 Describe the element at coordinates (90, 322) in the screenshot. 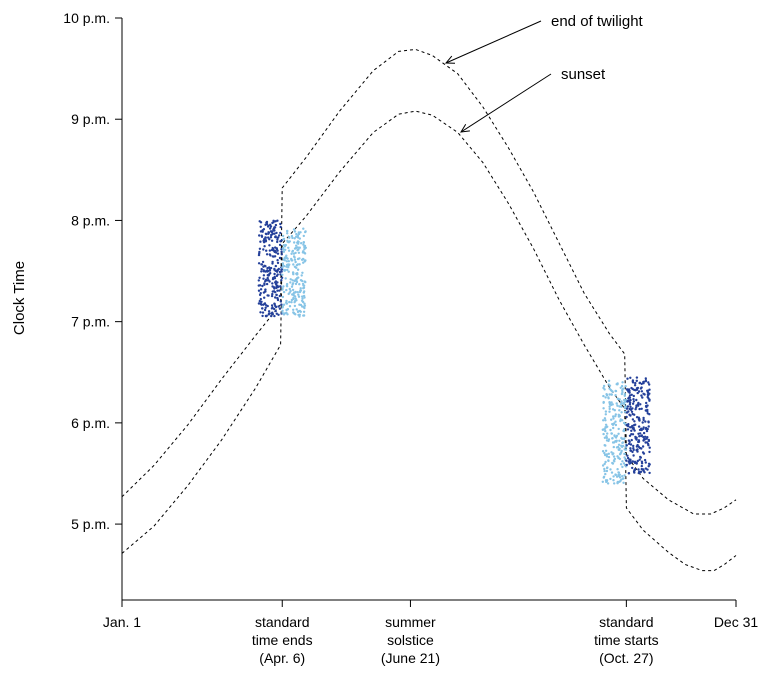

I see `y-tick-label-2: 7 p.m.` at that location.